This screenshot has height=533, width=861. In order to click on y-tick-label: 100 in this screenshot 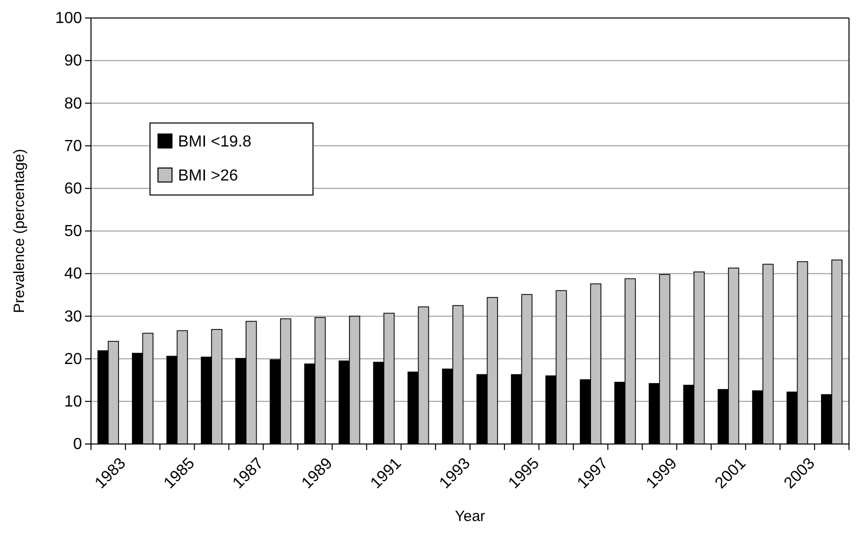, I will do `click(68, 19)`.